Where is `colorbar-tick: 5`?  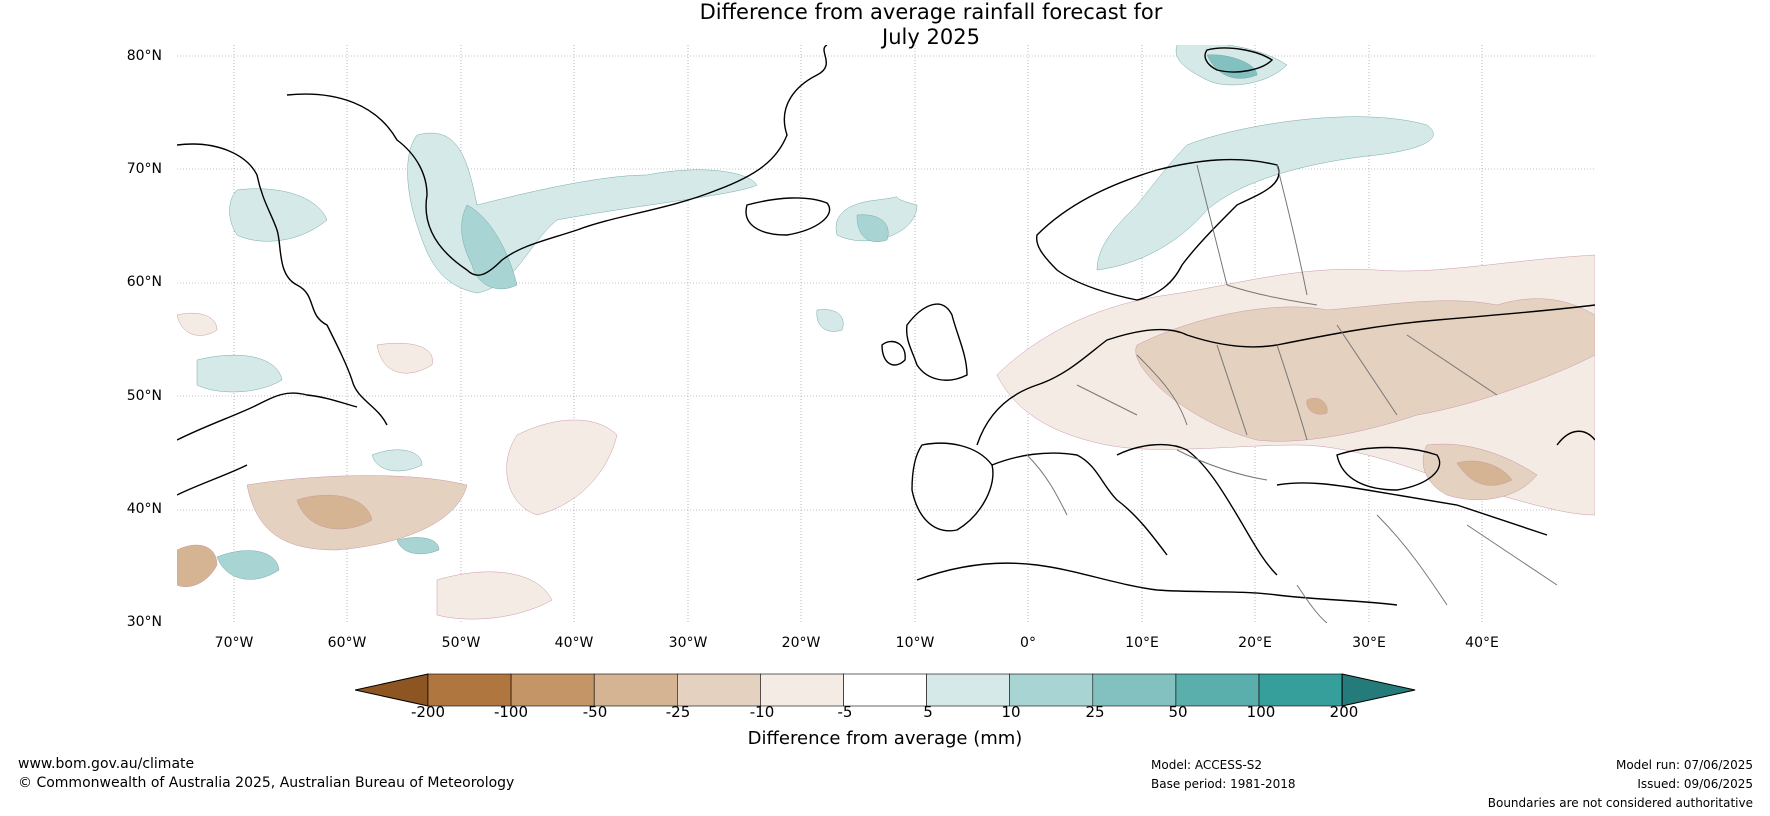
colorbar-tick: 5 is located at coordinates (928, 712).